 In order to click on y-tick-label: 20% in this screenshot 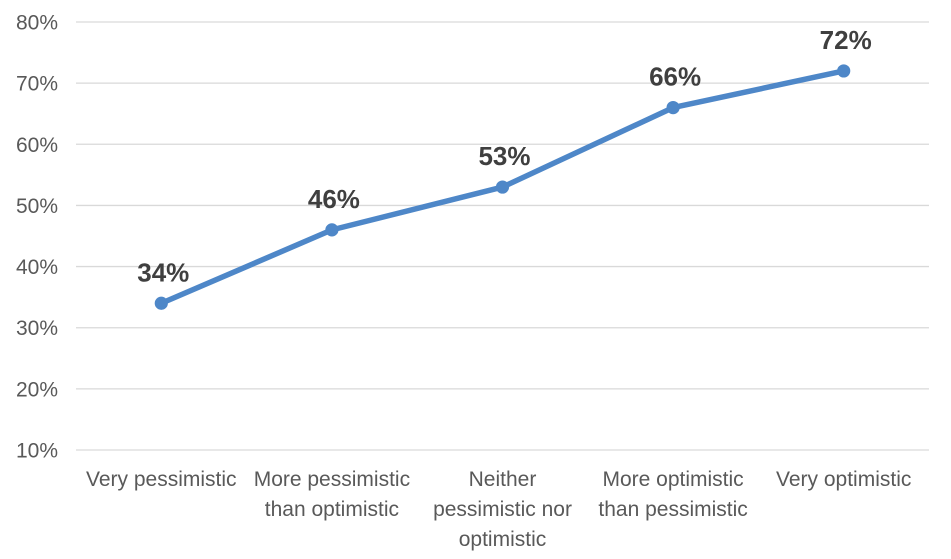, I will do `click(37, 389)`.